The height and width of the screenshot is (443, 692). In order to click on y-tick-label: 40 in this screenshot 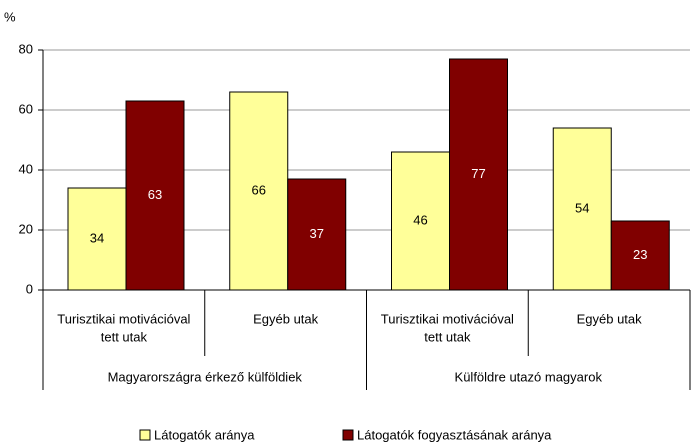, I will do `click(26, 168)`.